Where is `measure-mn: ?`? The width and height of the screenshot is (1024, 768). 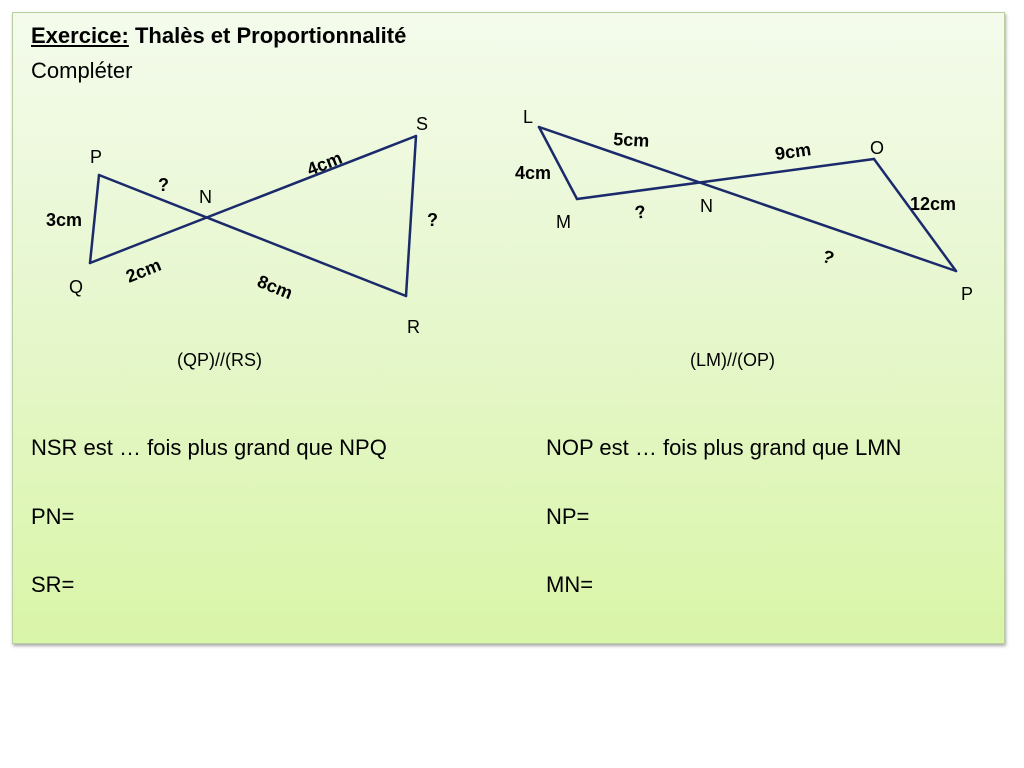
measure-mn: ? is located at coordinates (640, 212).